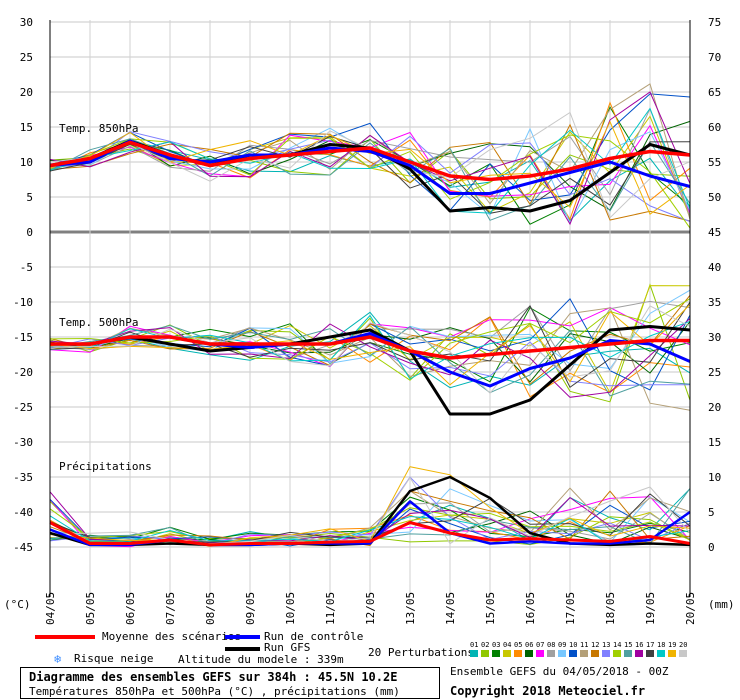 Image resolution: width=740 pixels, height=700 pixels. I want to click on y-tick-left: 0, so click(29, 232).